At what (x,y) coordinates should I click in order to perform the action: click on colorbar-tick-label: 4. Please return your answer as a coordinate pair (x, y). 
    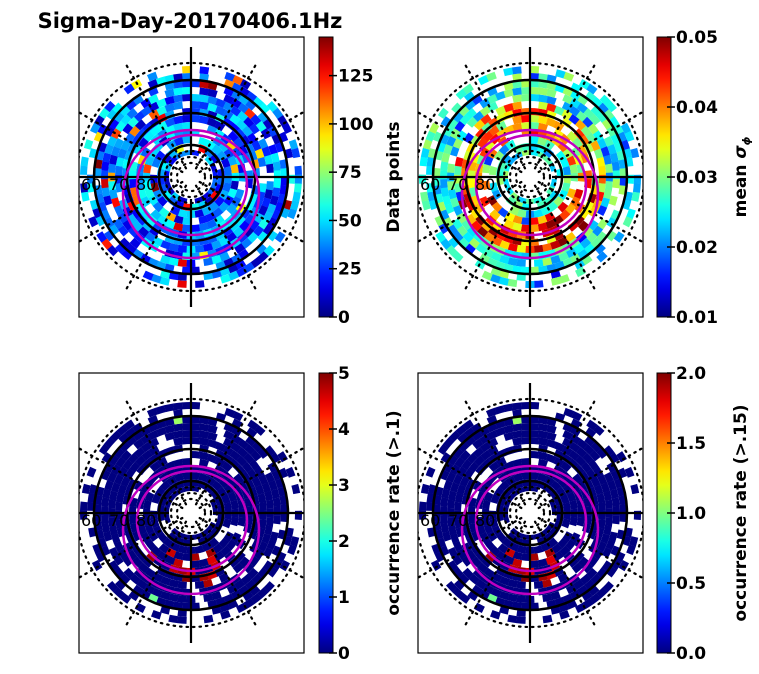
    Looking at the image, I should click on (344, 430).